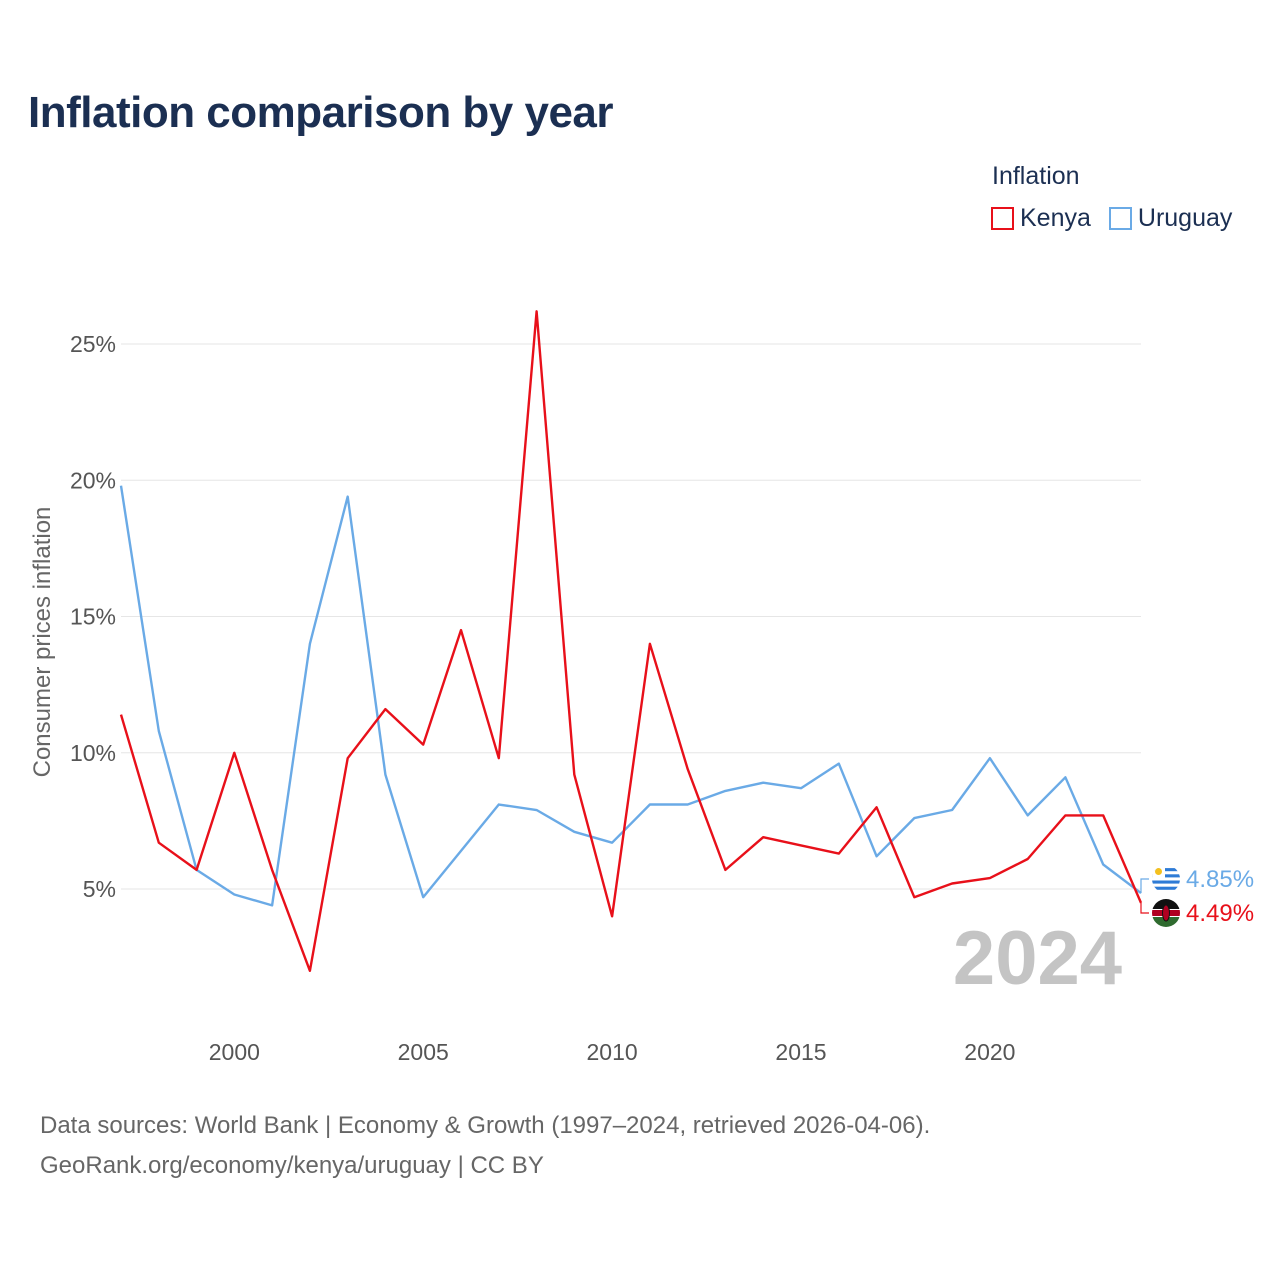 Image resolution: width=1280 pixels, height=1280 pixels. I want to click on kenya-flag-icon, so click(1166, 913).